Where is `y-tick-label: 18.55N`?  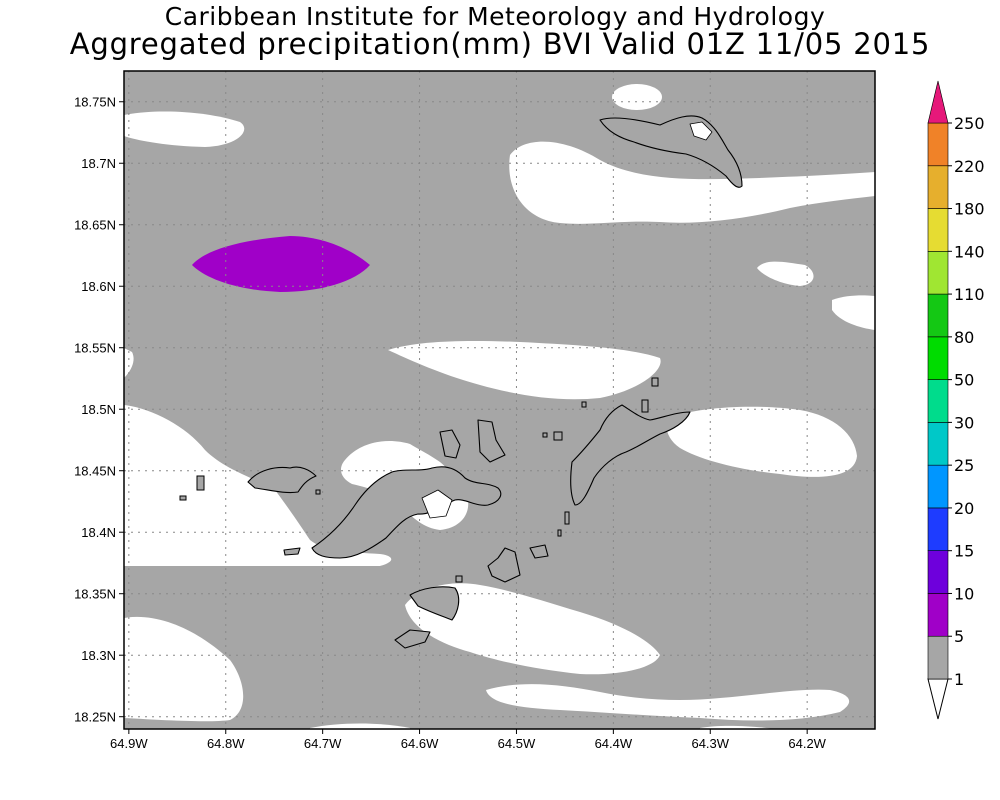 y-tick-label: 18.55N is located at coordinates (95, 348).